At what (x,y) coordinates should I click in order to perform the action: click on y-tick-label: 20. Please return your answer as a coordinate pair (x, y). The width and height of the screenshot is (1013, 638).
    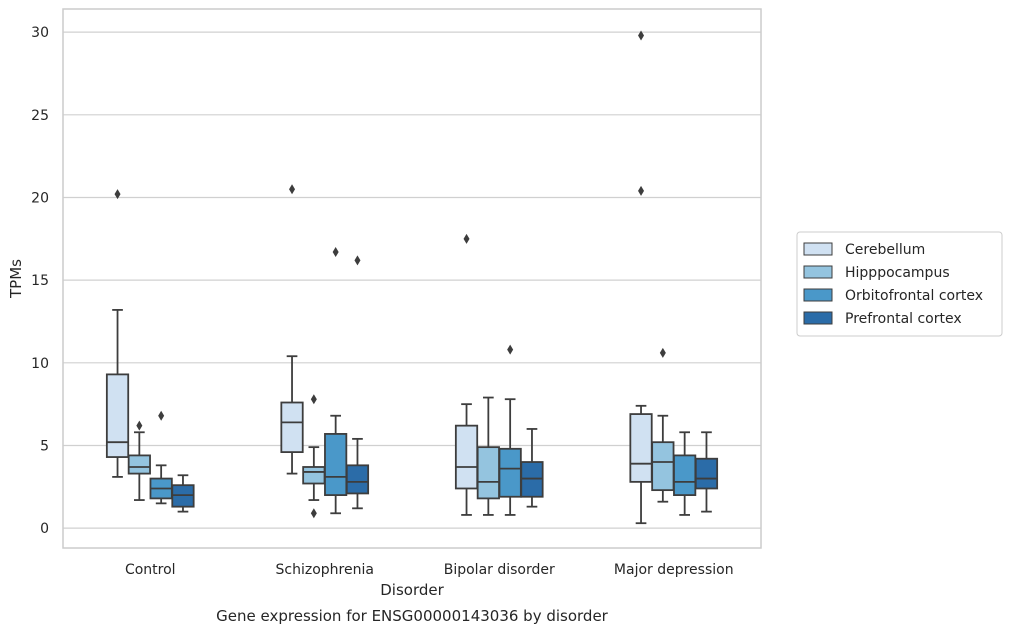
    Looking at the image, I should click on (40, 198).